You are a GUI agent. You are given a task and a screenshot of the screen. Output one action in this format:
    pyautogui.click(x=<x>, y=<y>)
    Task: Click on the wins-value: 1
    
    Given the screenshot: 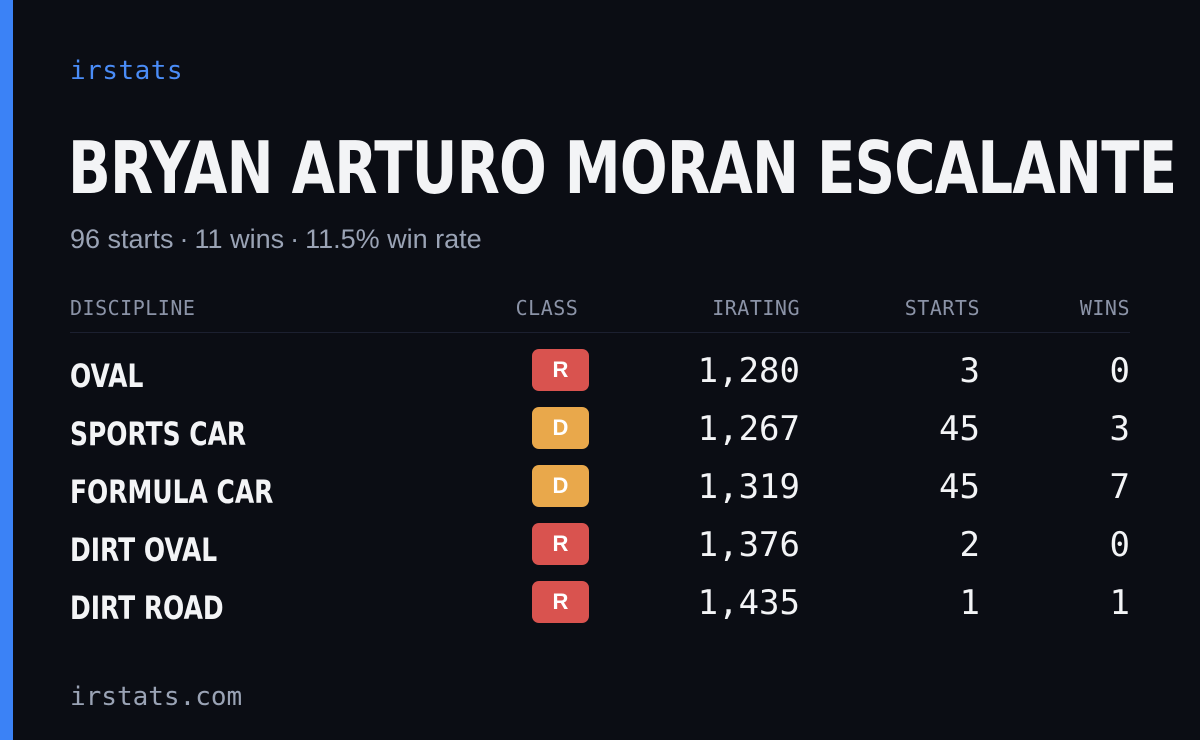 What is the action you would take?
    pyautogui.click(x=1119, y=603)
    